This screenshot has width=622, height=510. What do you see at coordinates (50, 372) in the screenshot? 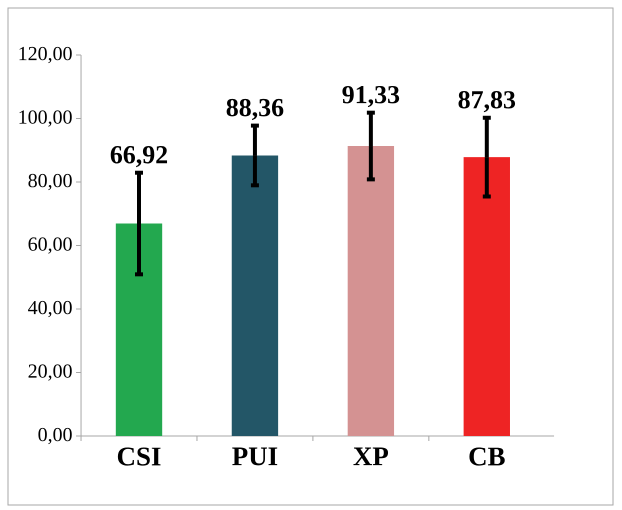
I see `y-tick-label: 20,00` at bounding box center [50, 372].